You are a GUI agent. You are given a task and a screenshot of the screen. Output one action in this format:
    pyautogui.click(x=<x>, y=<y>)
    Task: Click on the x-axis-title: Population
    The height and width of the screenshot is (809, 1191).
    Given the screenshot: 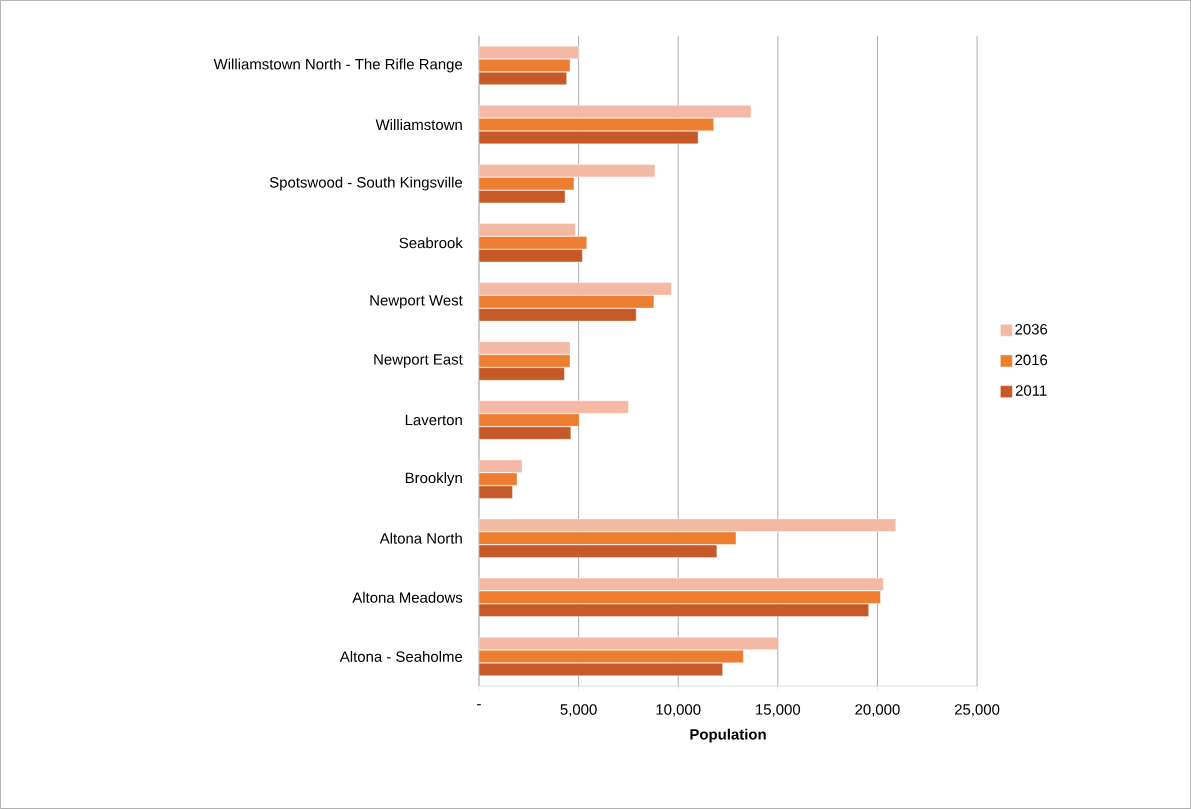 What is the action you would take?
    pyautogui.click(x=728, y=735)
    